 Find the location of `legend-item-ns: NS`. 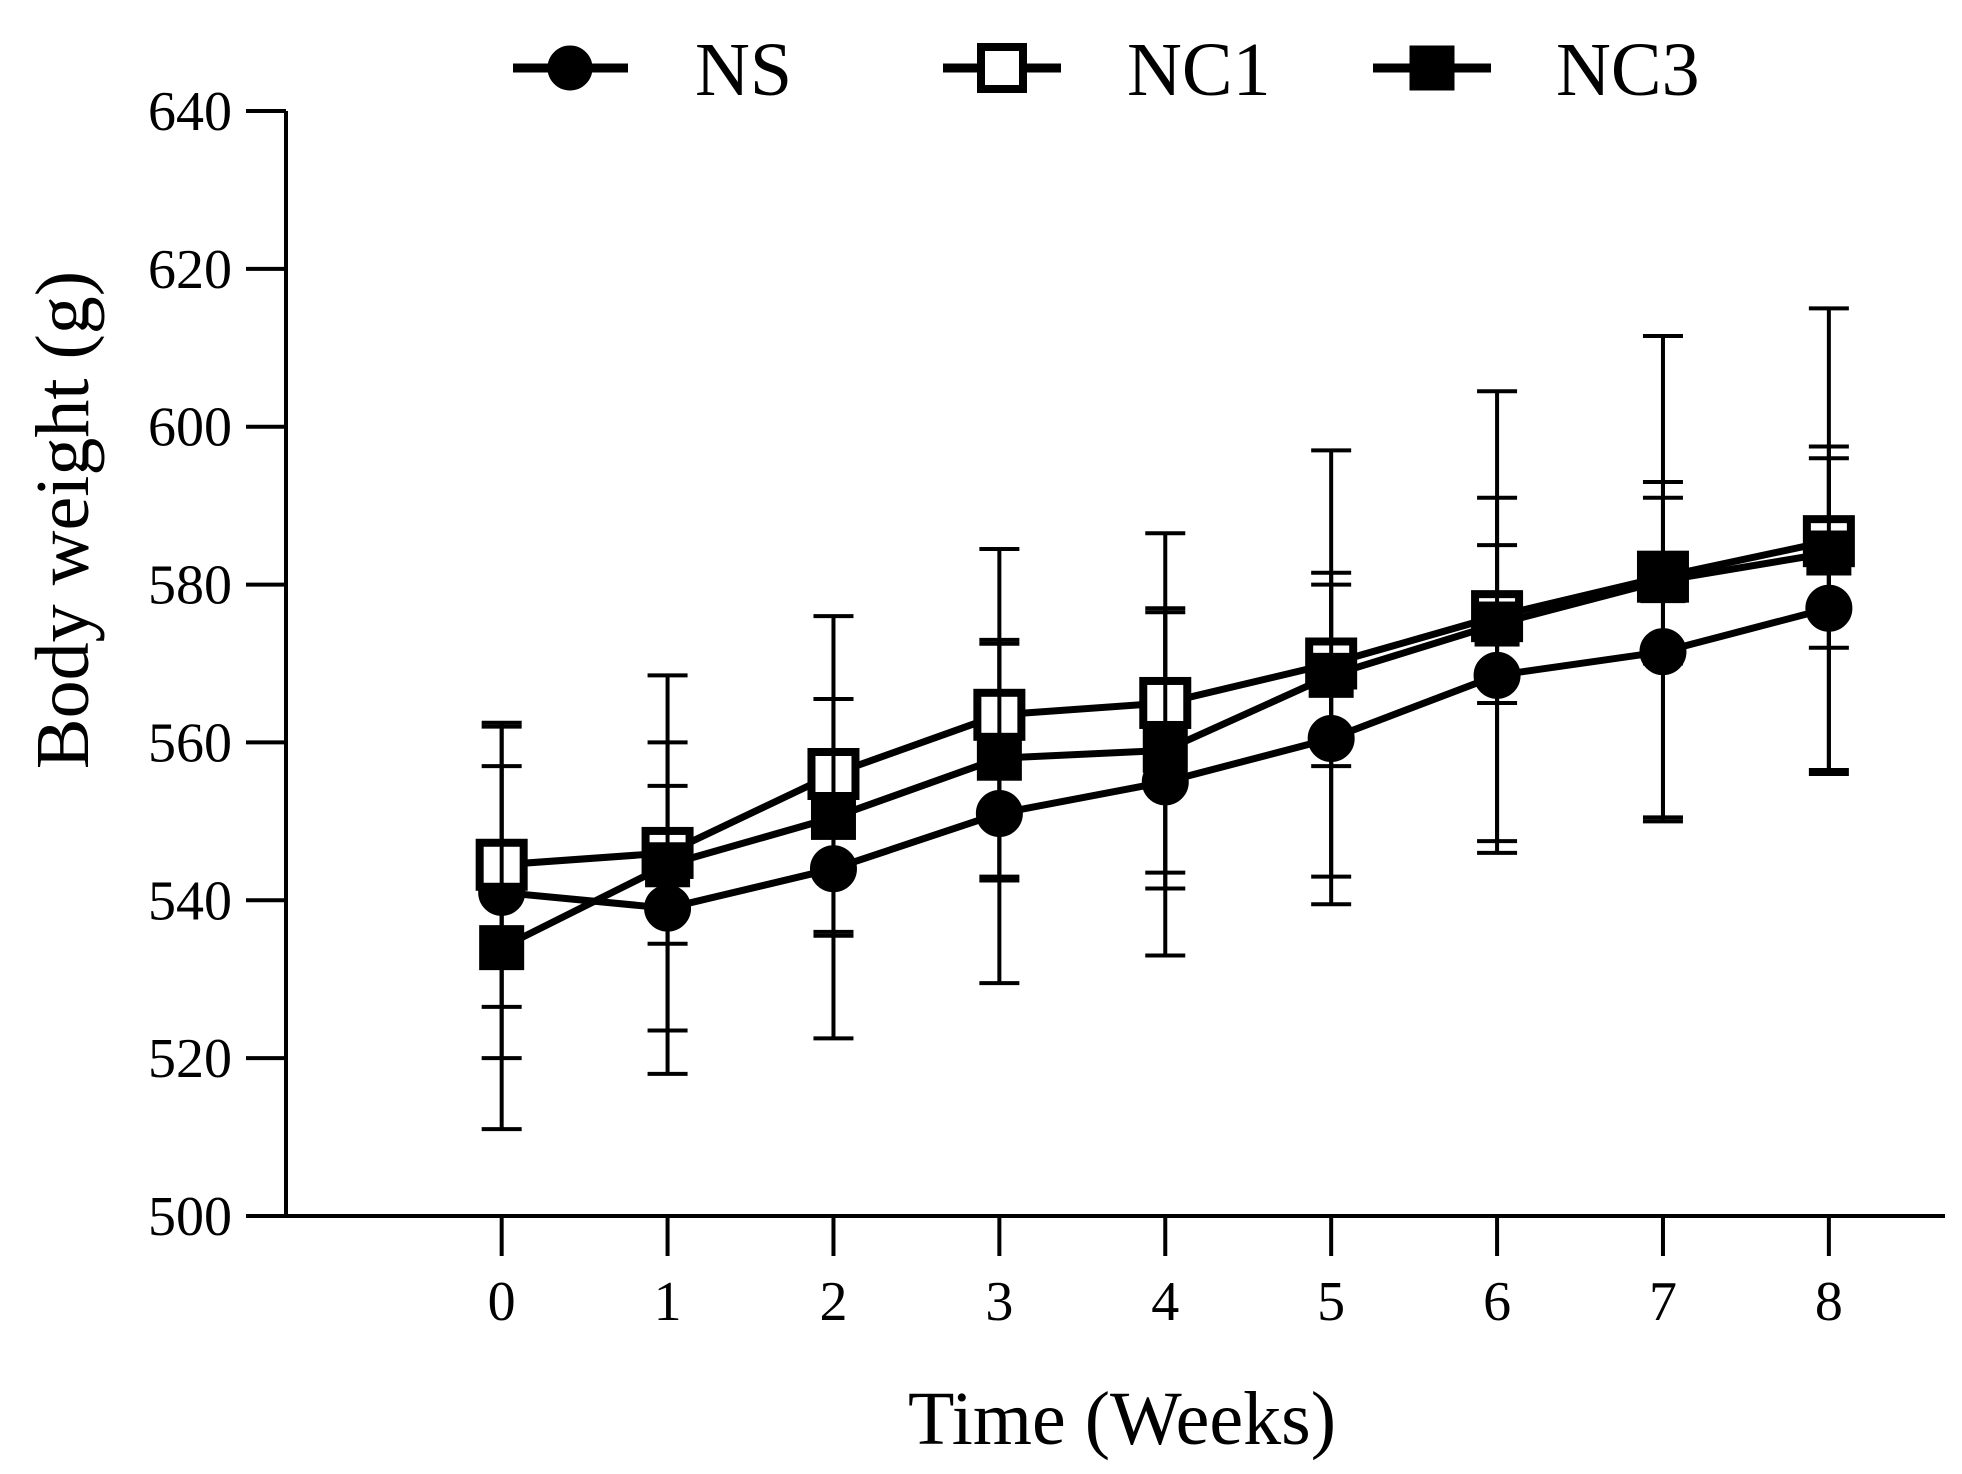

legend-item-ns: NS is located at coordinates (652, 70).